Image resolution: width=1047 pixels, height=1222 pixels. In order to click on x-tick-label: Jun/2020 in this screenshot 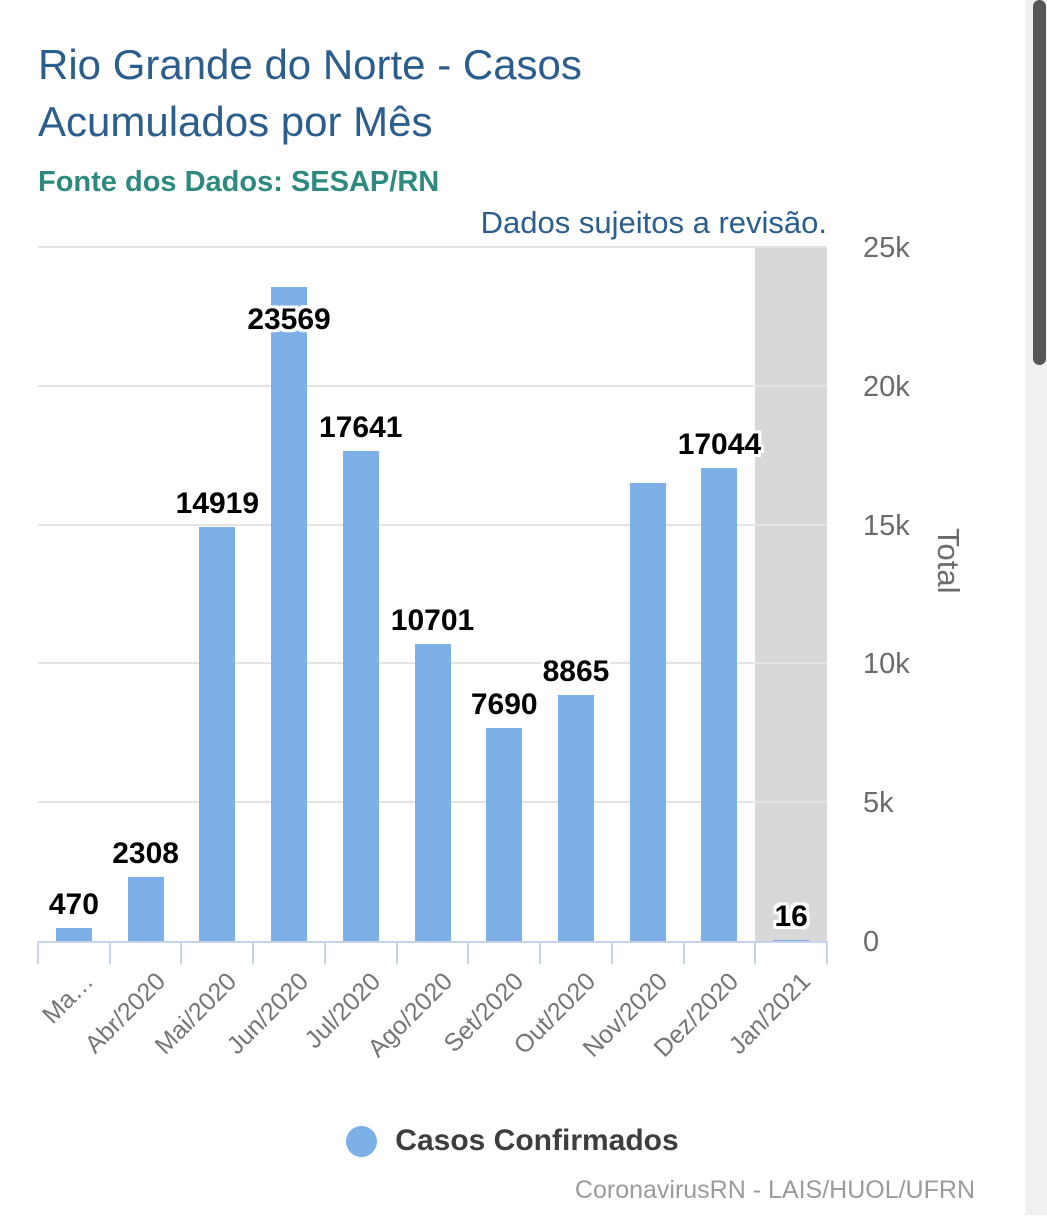, I will do `click(268, 1013)`.